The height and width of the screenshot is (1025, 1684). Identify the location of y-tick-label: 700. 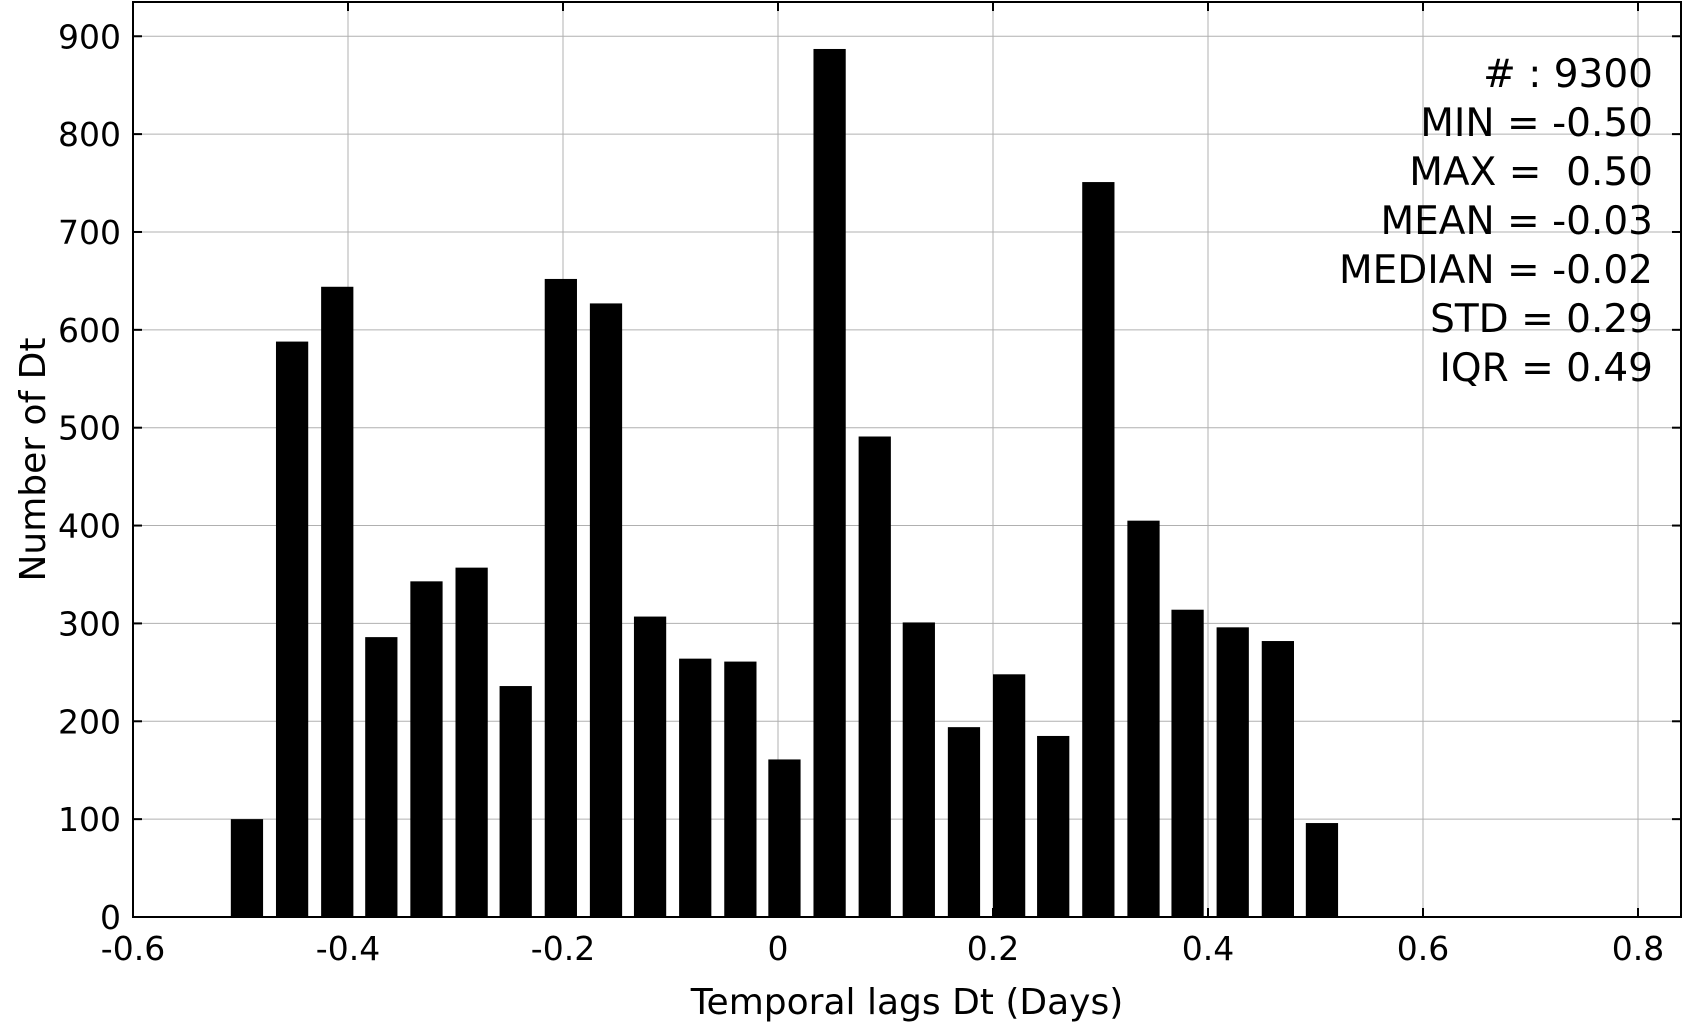
(89, 232).